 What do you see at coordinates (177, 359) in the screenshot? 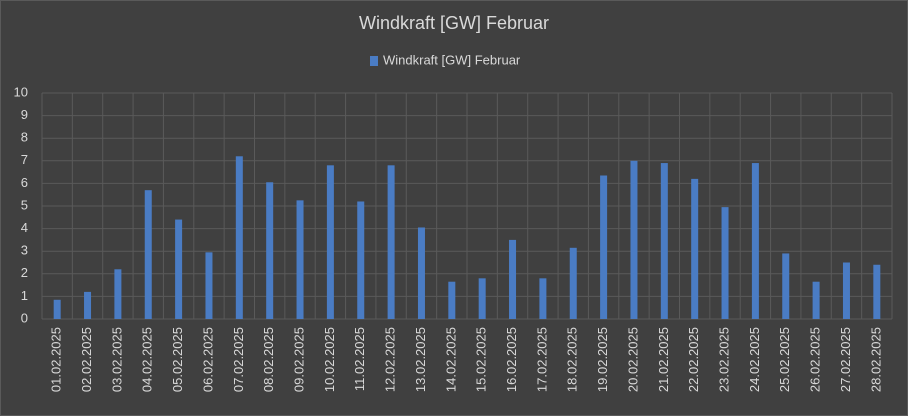
I see `x-tick-label: 05.02.2025` at bounding box center [177, 359].